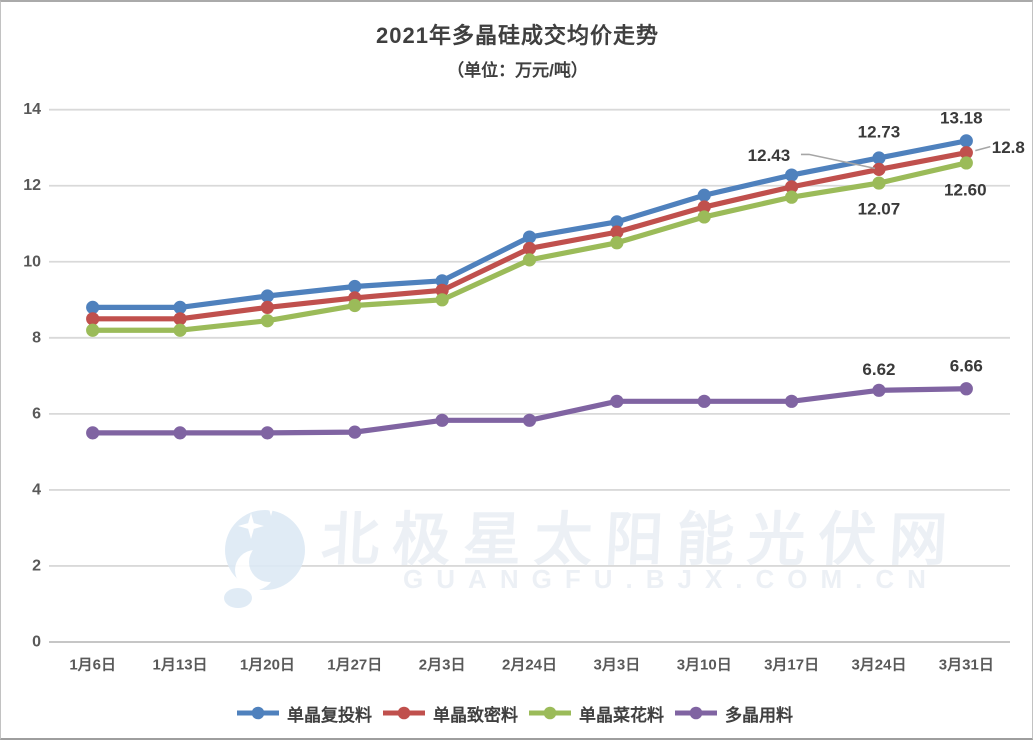 The image size is (1033, 742). I want to click on x-tick-label: 3月24日, so click(878, 665).